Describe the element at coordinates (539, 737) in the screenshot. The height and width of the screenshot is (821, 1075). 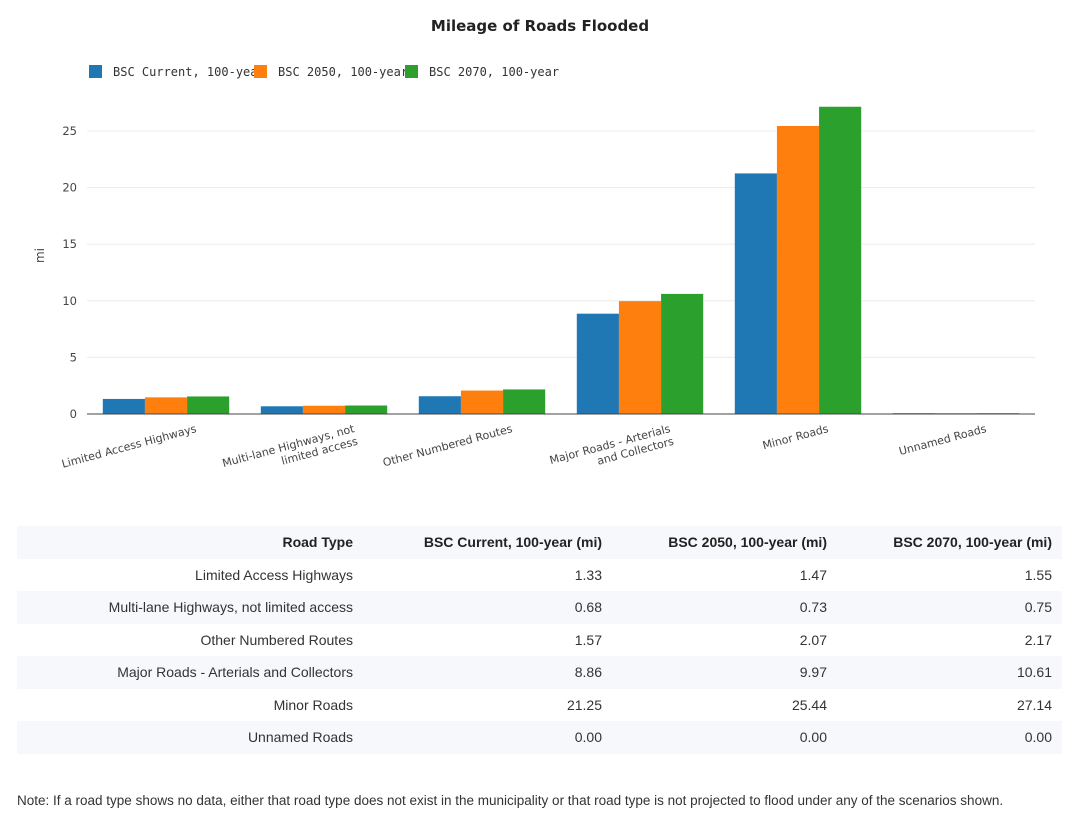
I see `table-row: Unnamed Roads 0.00 0.00 0.00` at that location.